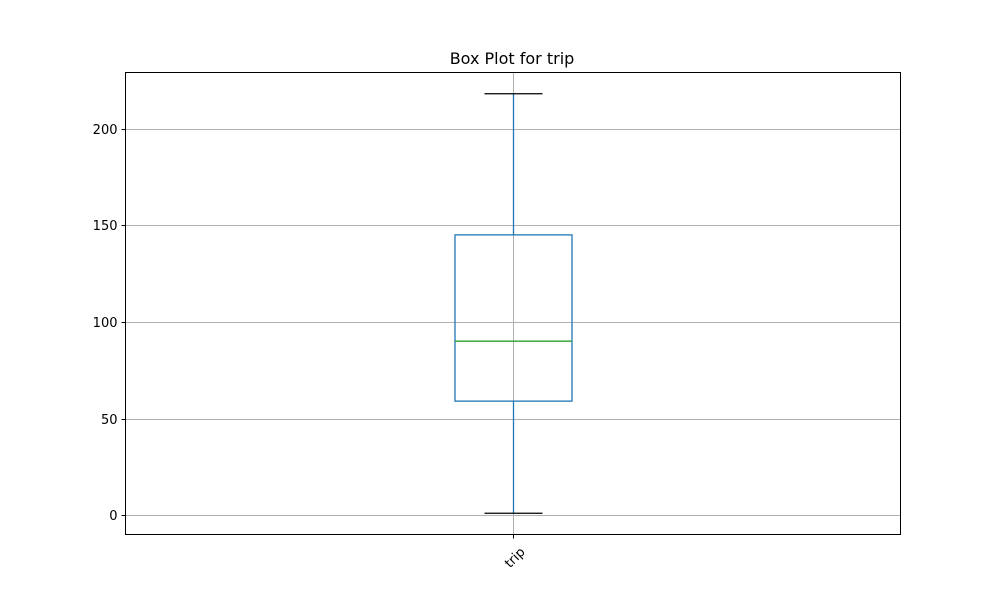  I want to click on y-tick-label: 200, so click(105, 130).